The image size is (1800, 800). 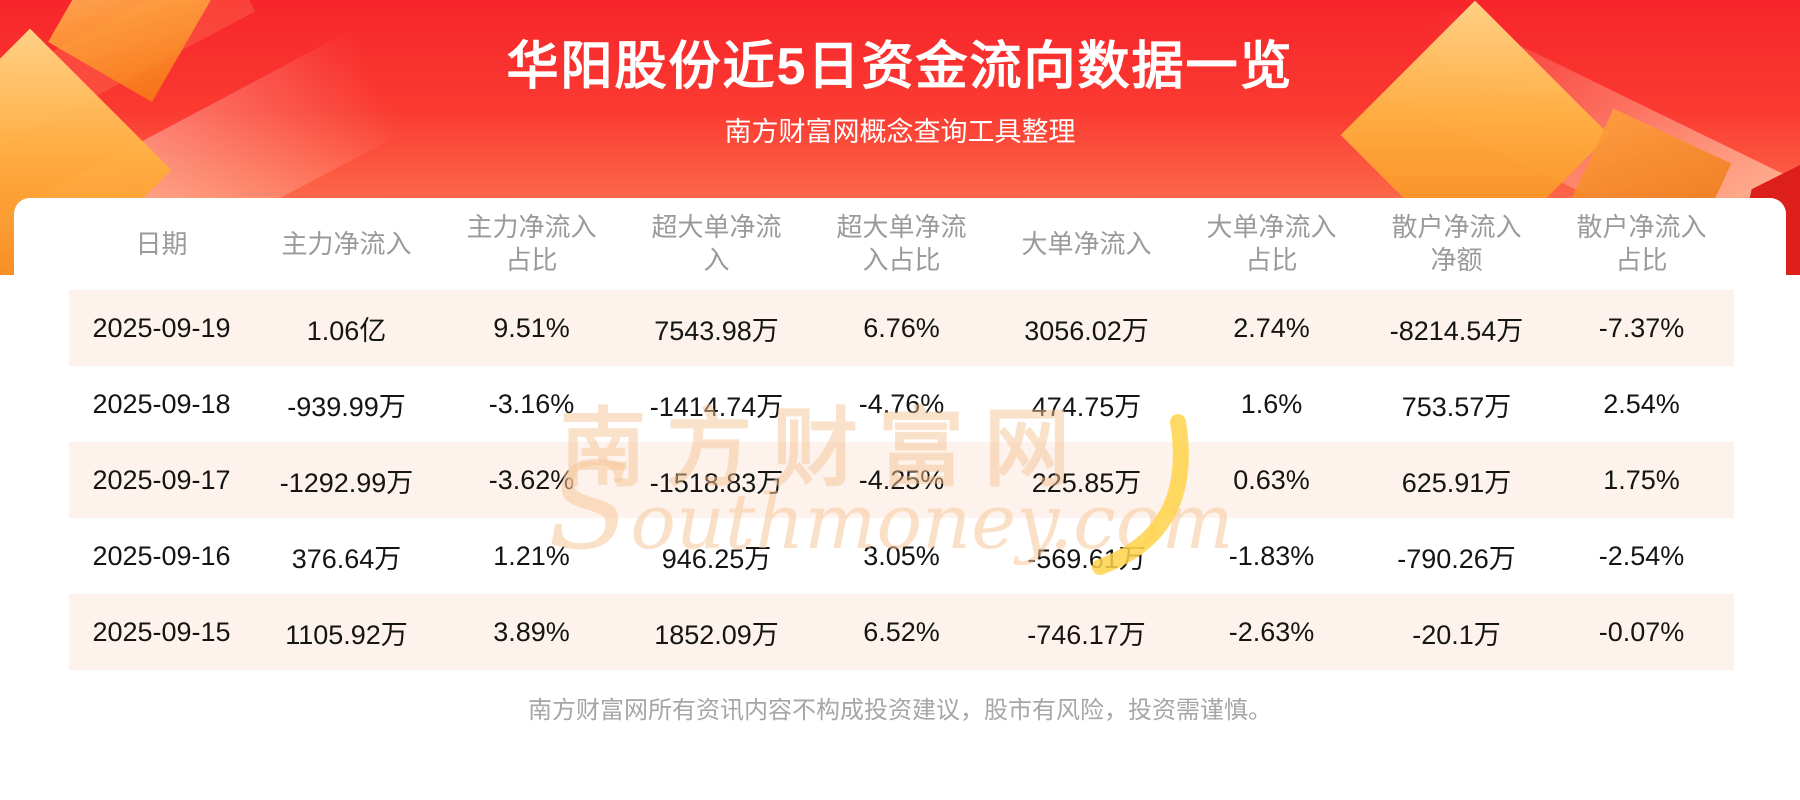 What do you see at coordinates (1641, 327) in the screenshot?
I see `cell: -7.37%` at bounding box center [1641, 327].